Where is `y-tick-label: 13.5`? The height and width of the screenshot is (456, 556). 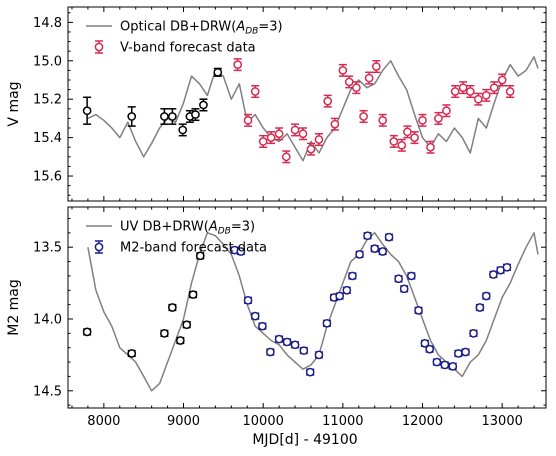 y-tick-label: 13.5 is located at coordinates (47, 248).